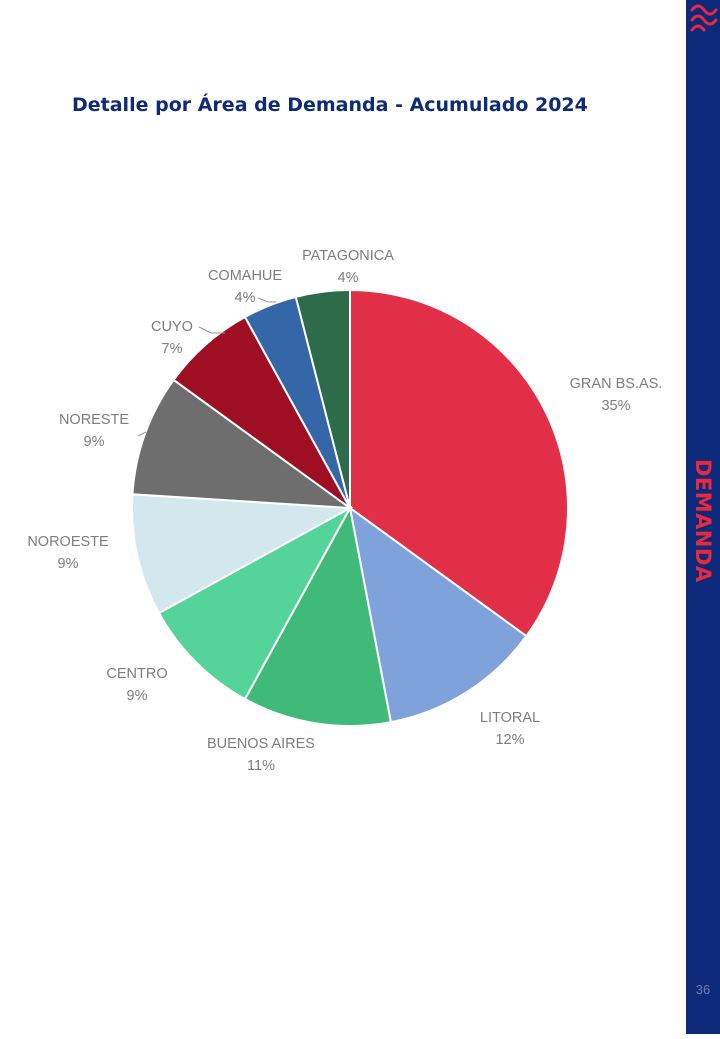 This screenshot has width=720, height=1039. I want to click on slice-value-label: 35%, so click(615, 406).